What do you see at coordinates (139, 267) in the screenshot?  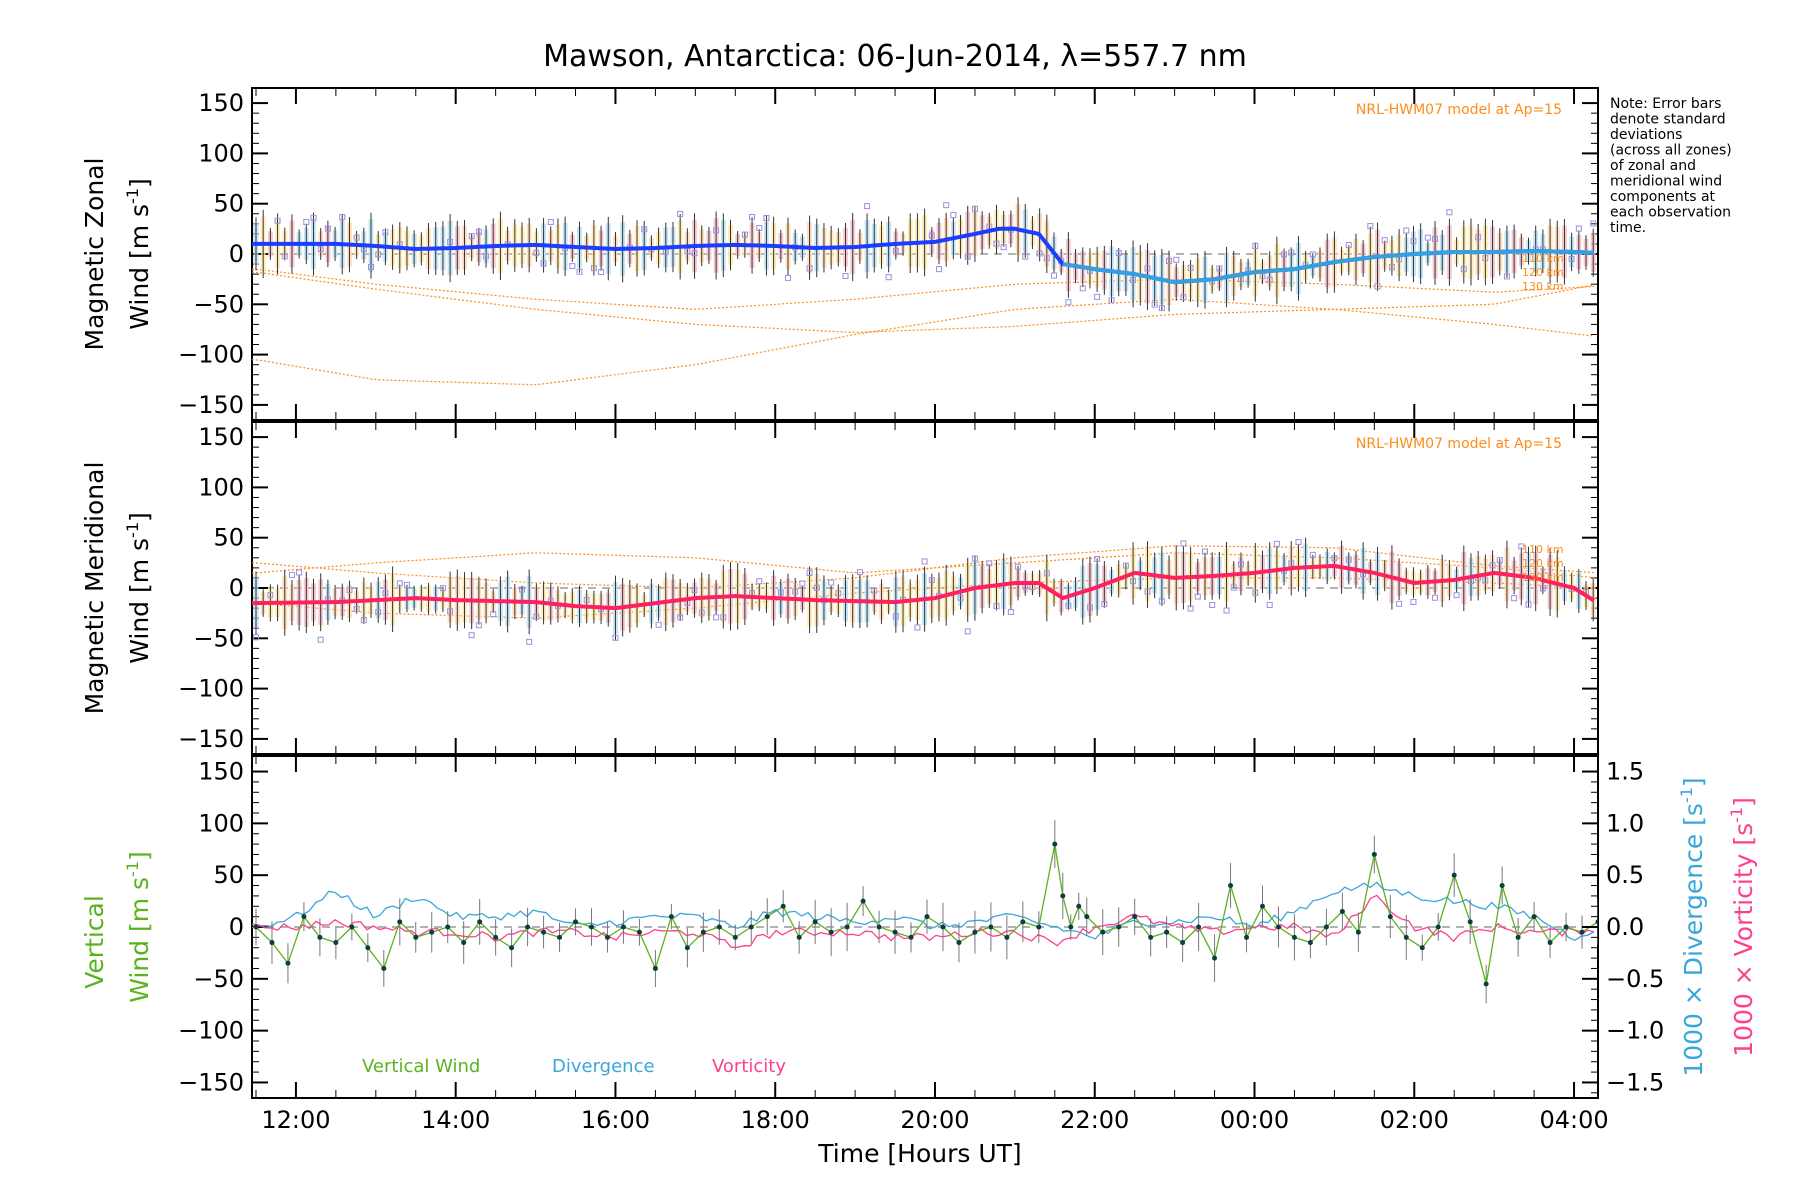 I see `y-axis-title-units: Wind [m s` at bounding box center [139, 267].